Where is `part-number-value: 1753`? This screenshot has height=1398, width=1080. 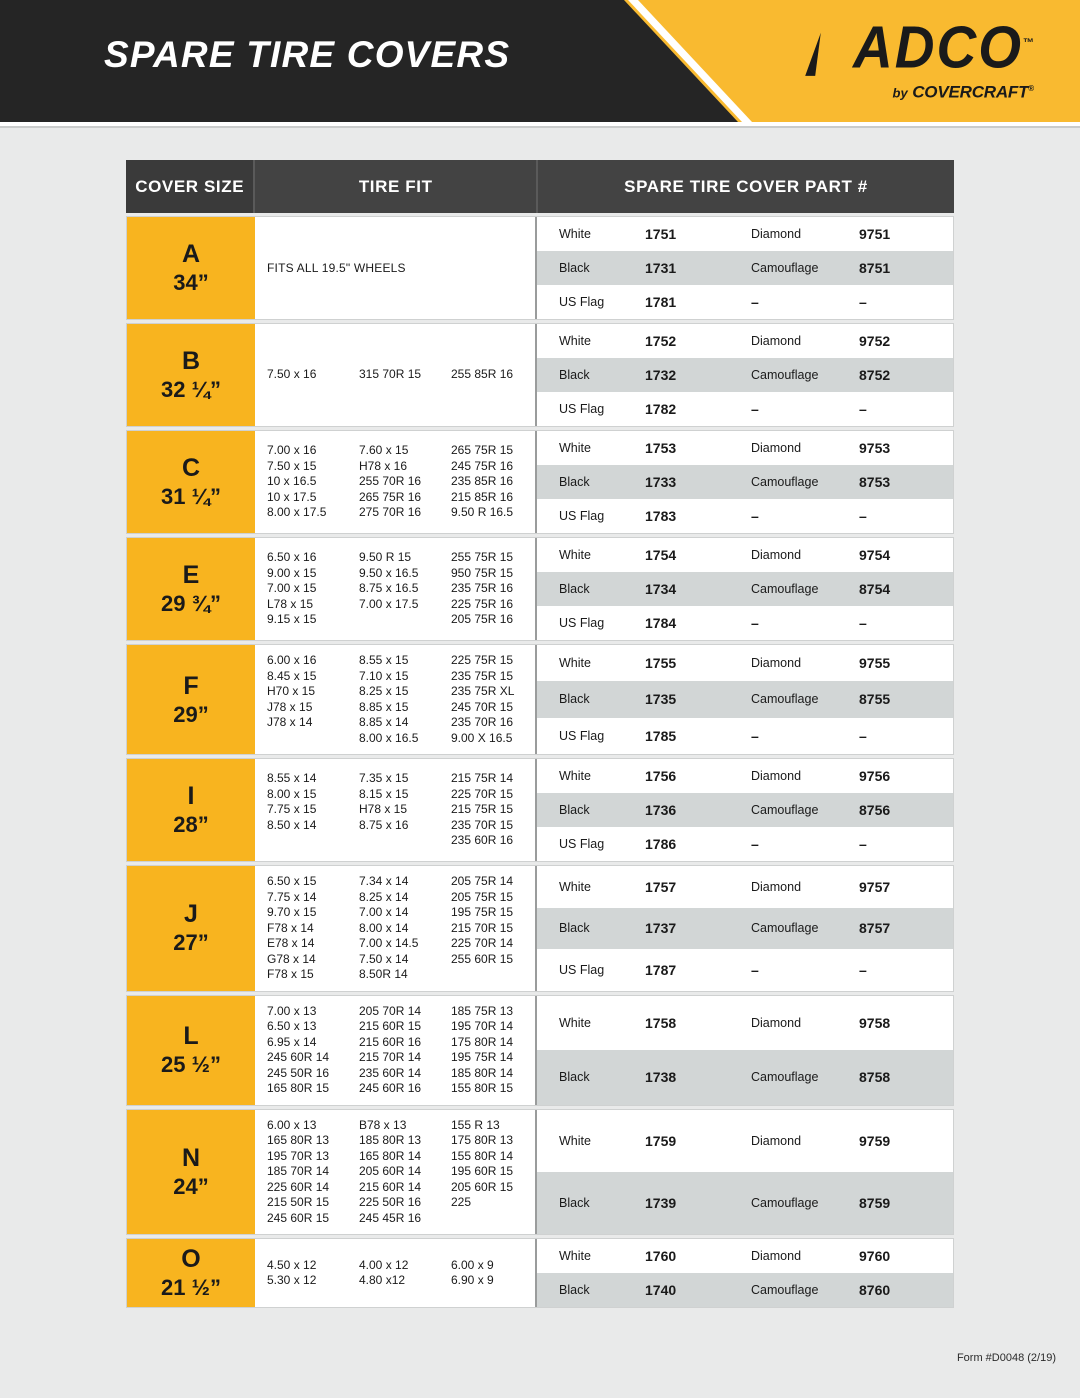
part-number-value: 1753 is located at coordinates (661, 448).